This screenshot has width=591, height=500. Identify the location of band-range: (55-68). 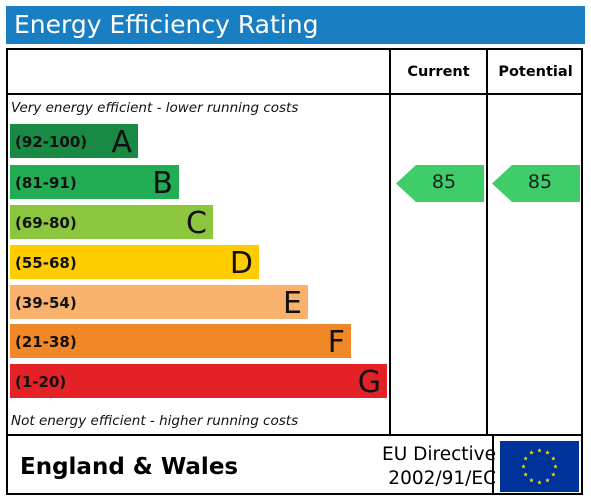
(46, 263).